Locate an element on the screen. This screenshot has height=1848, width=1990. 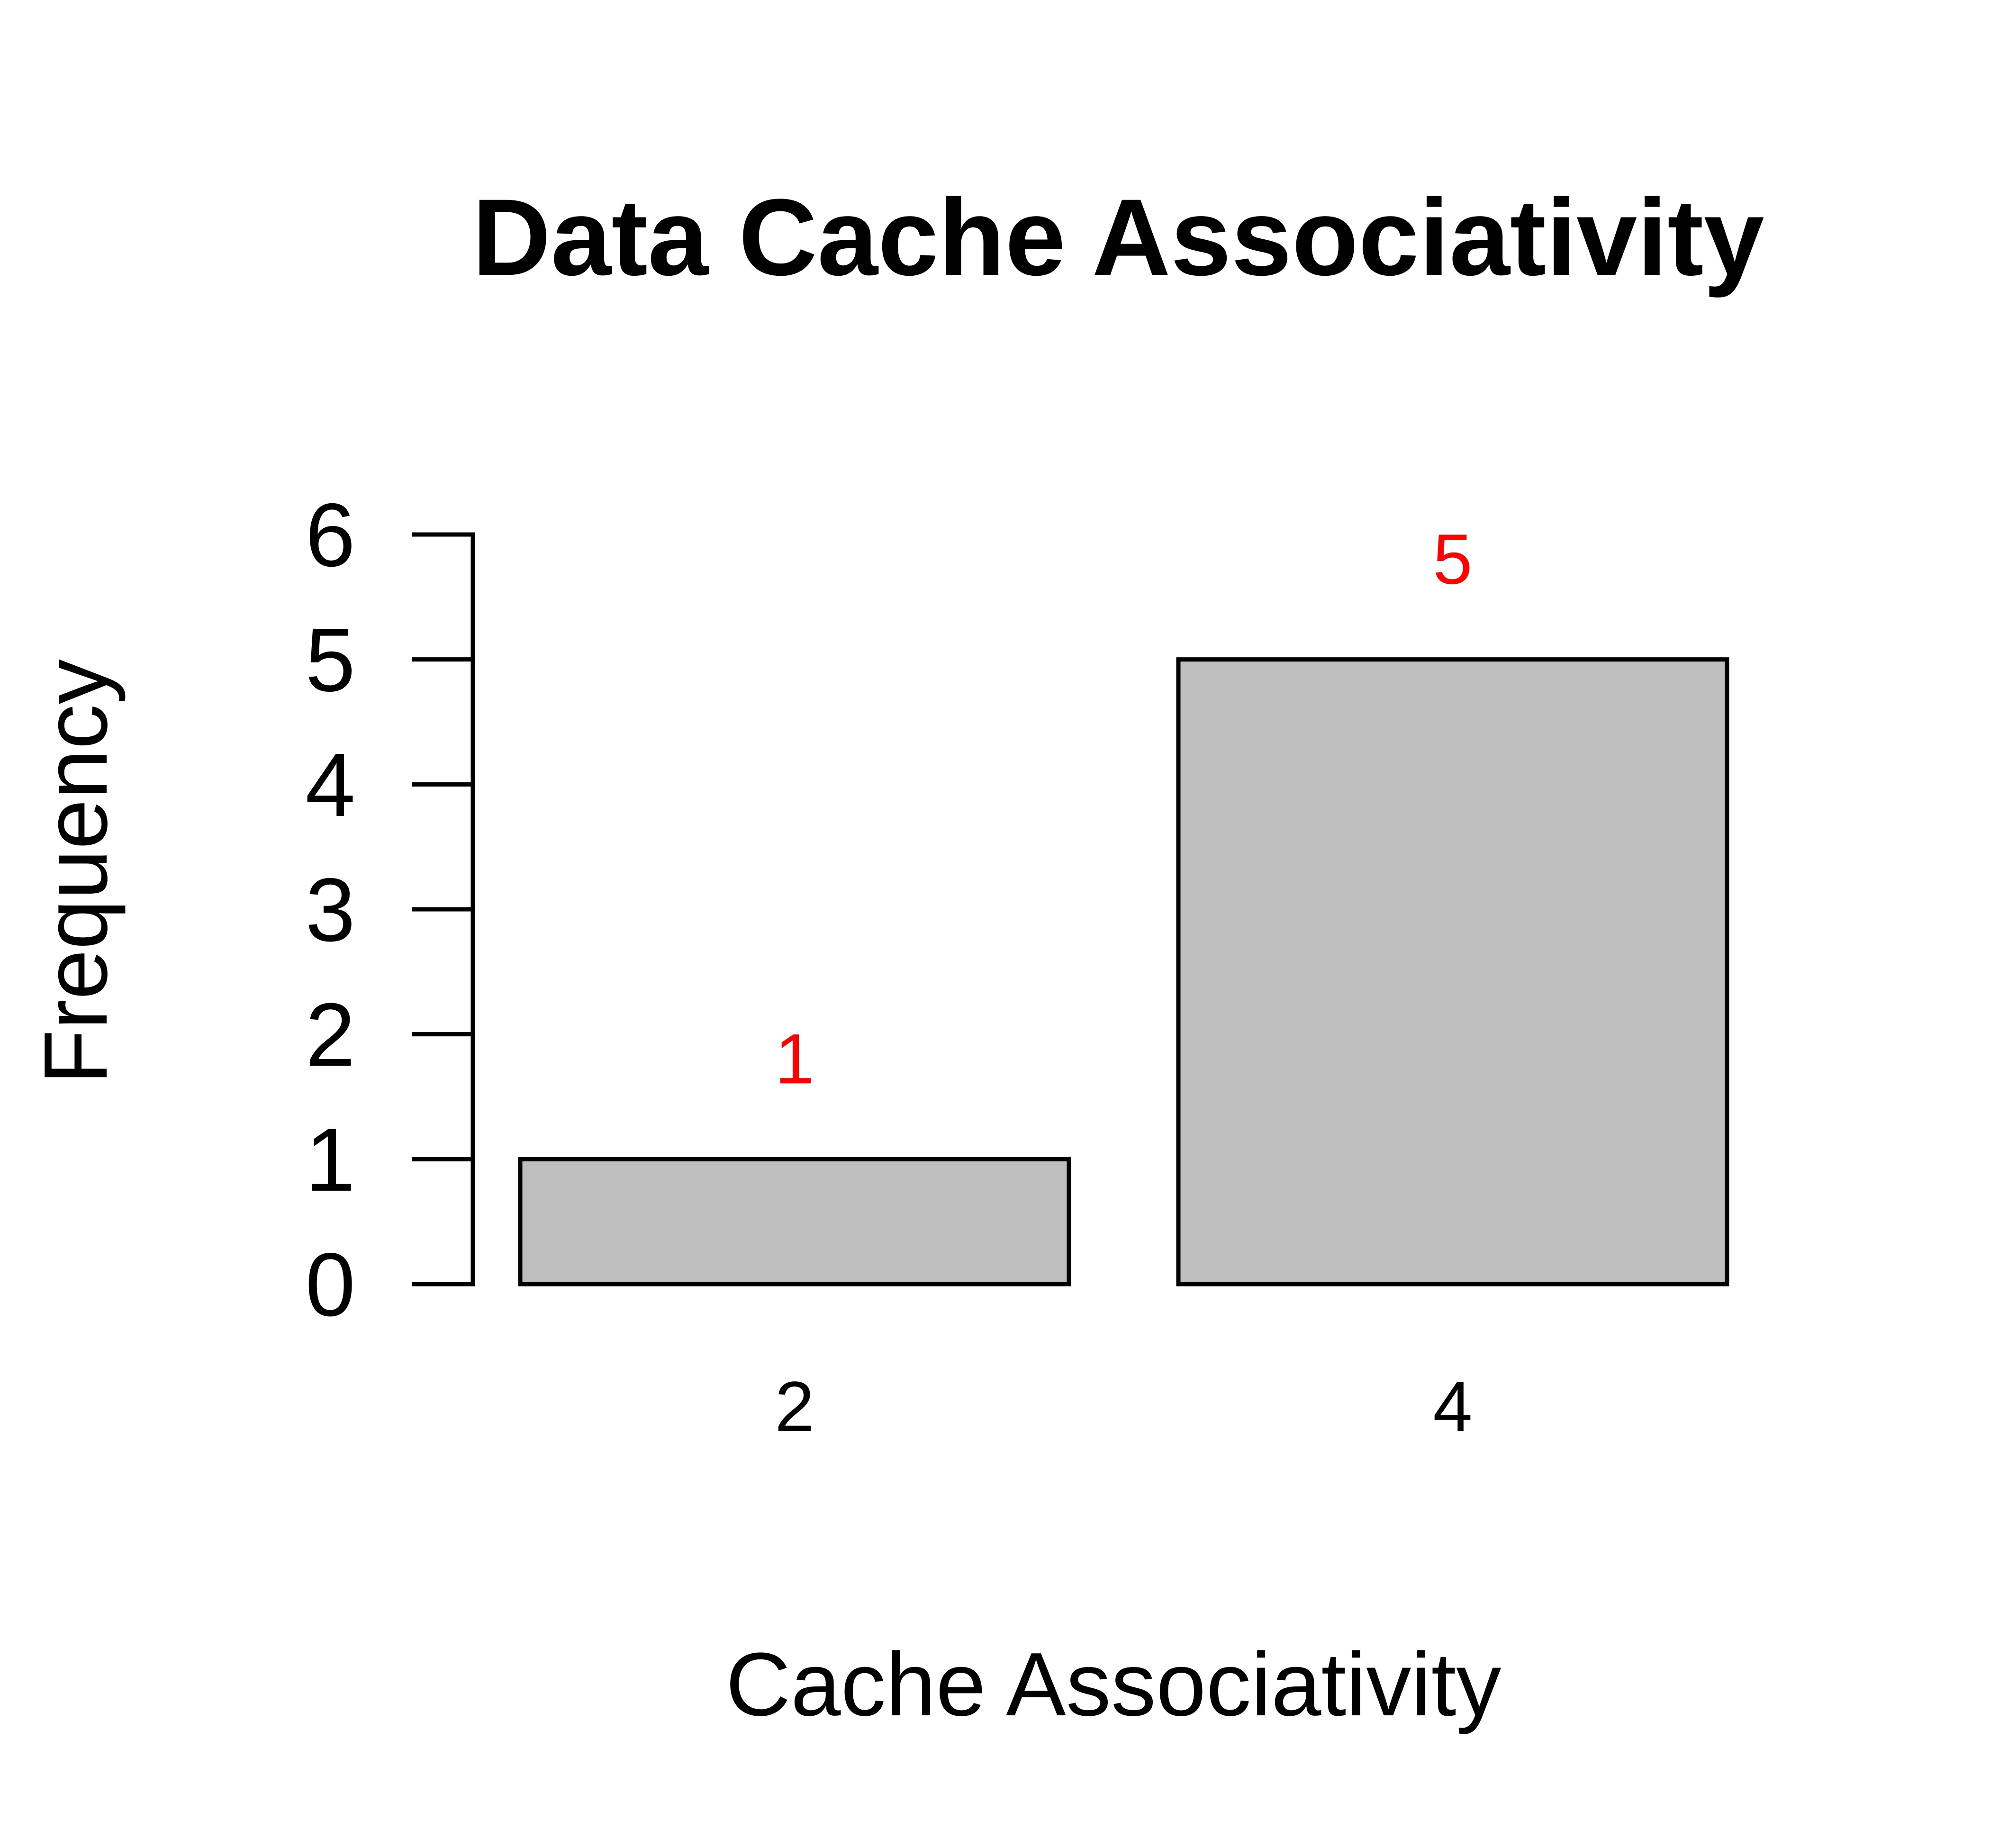
y-tick-label: 5 is located at coordinates (330, 660).